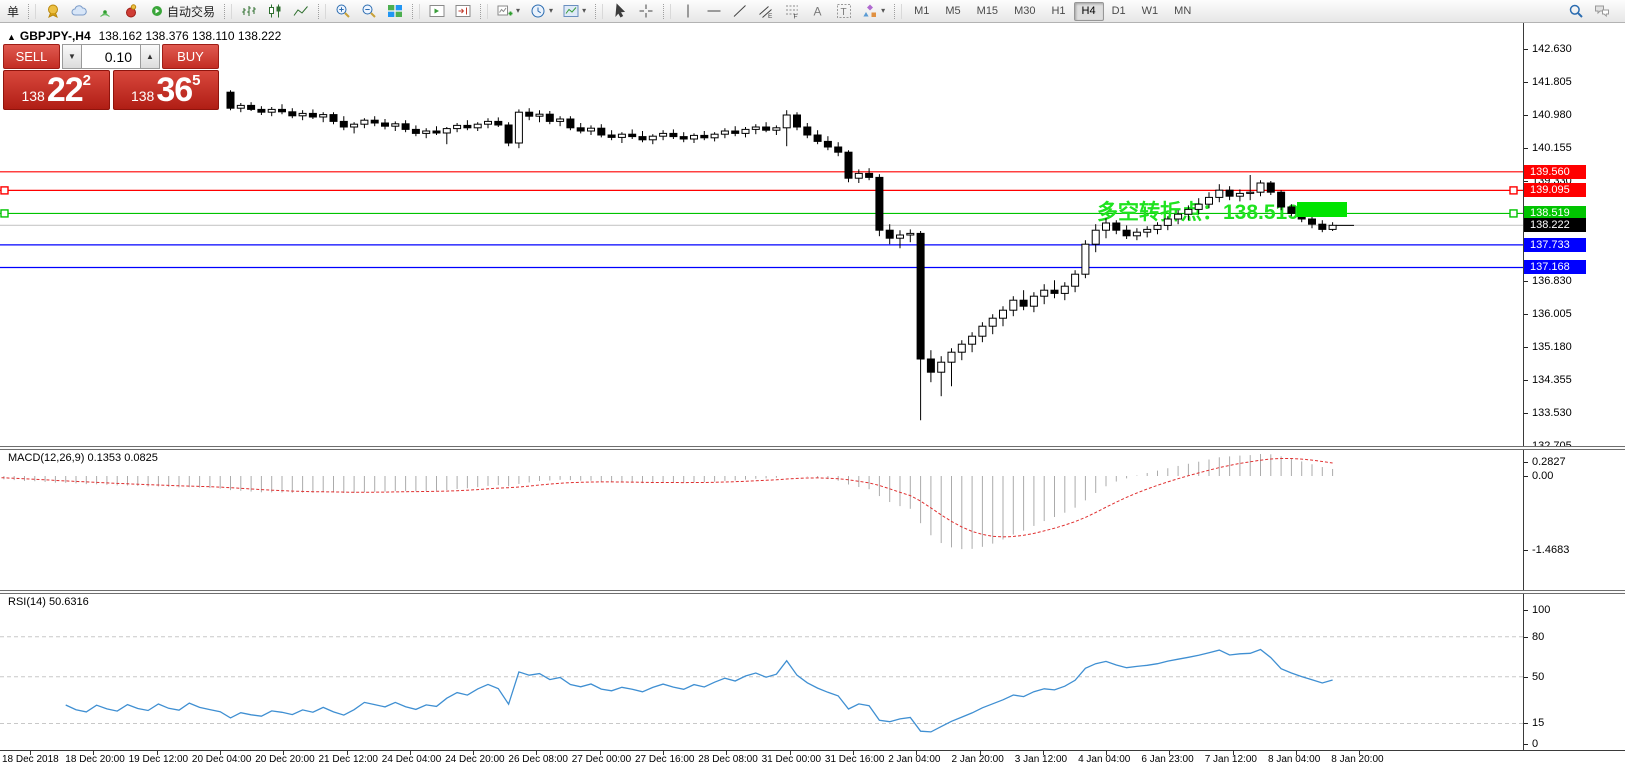 This screenshot has width=1625, height=766. Describe the element at coordinates (11, 37) in the screenshot. I see `collapse-arrow-icon: ▲` at that location.